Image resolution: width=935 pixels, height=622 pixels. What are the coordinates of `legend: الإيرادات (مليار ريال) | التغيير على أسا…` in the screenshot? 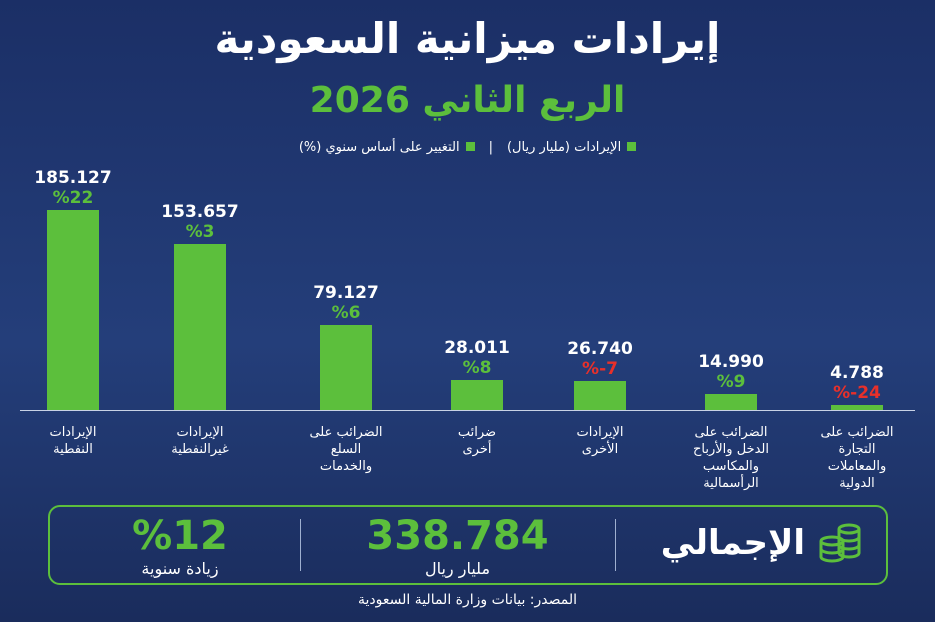 It's located at (467, 147).